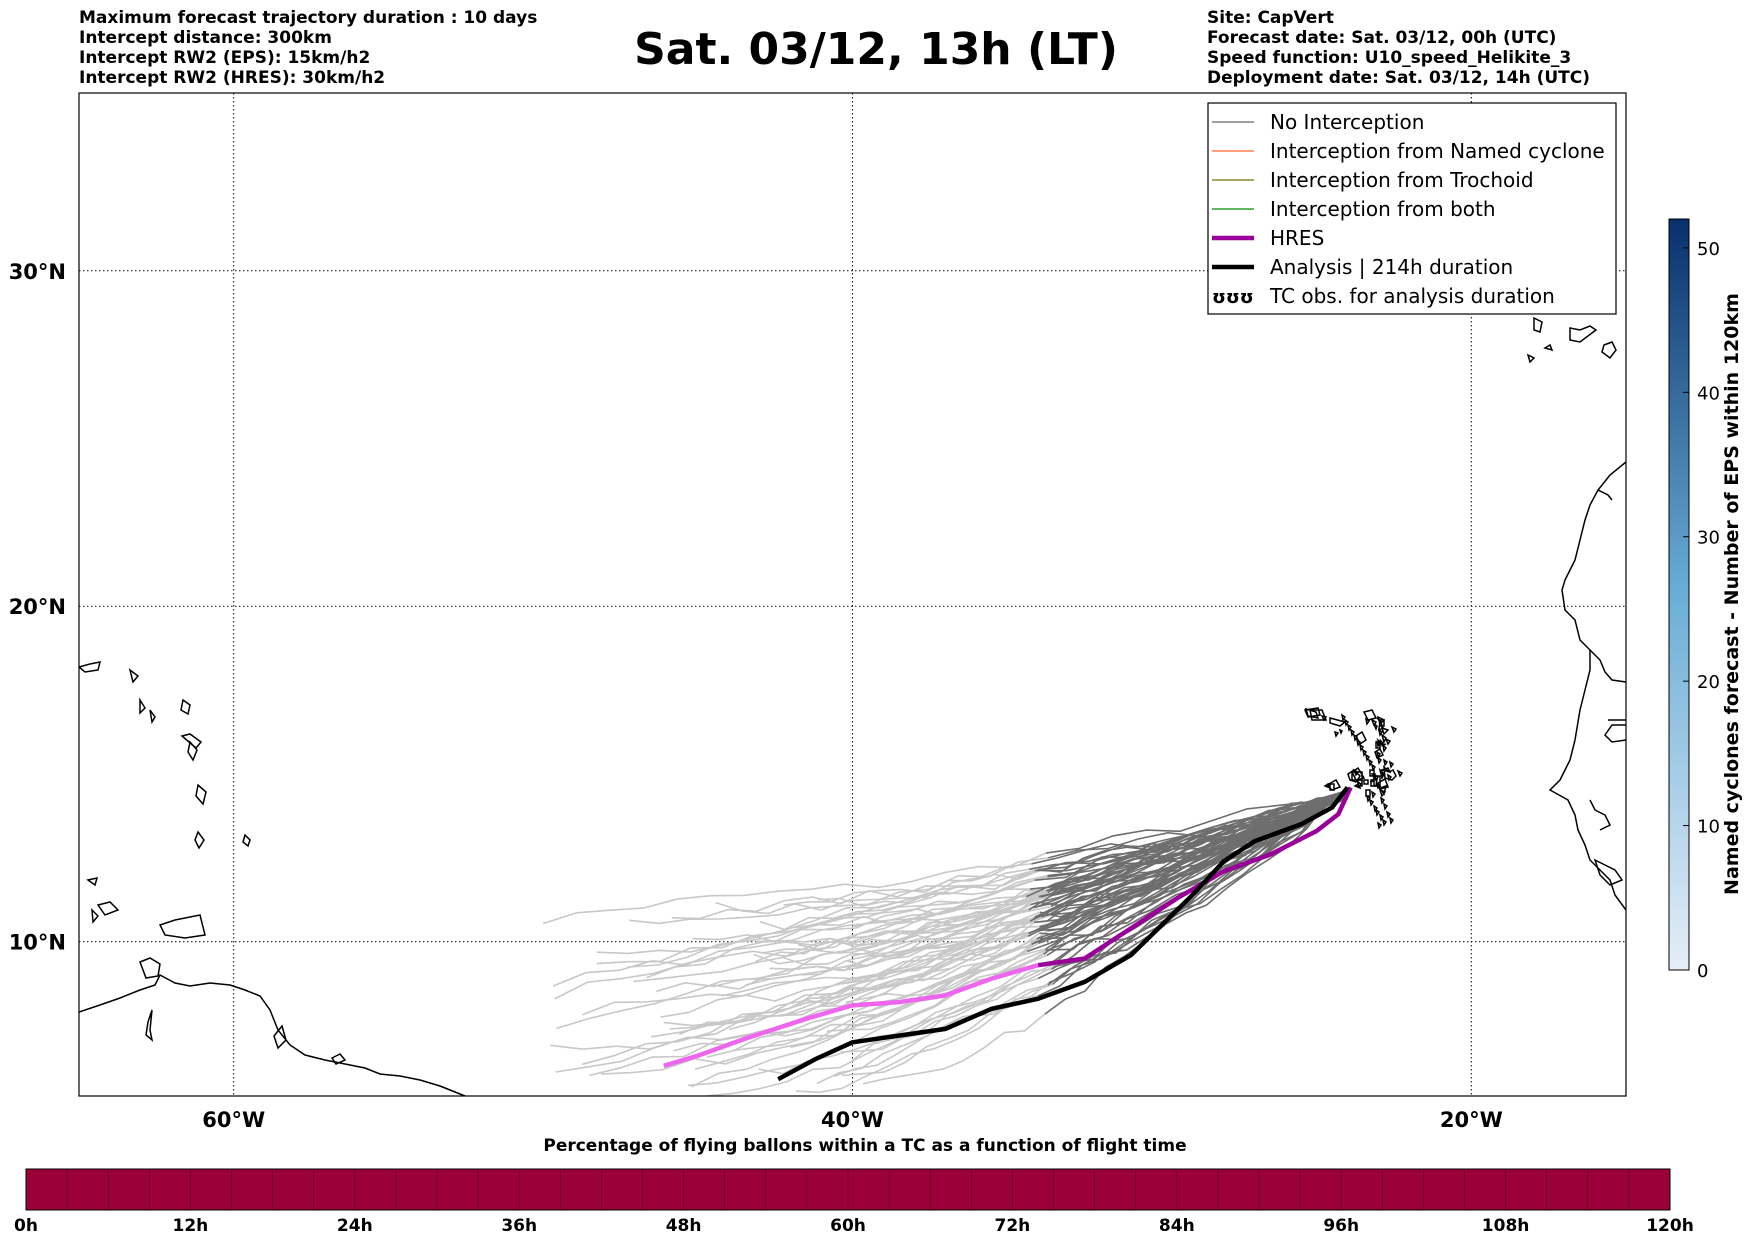  I want to click on cape-verde-group-h, so click(1372, 773).